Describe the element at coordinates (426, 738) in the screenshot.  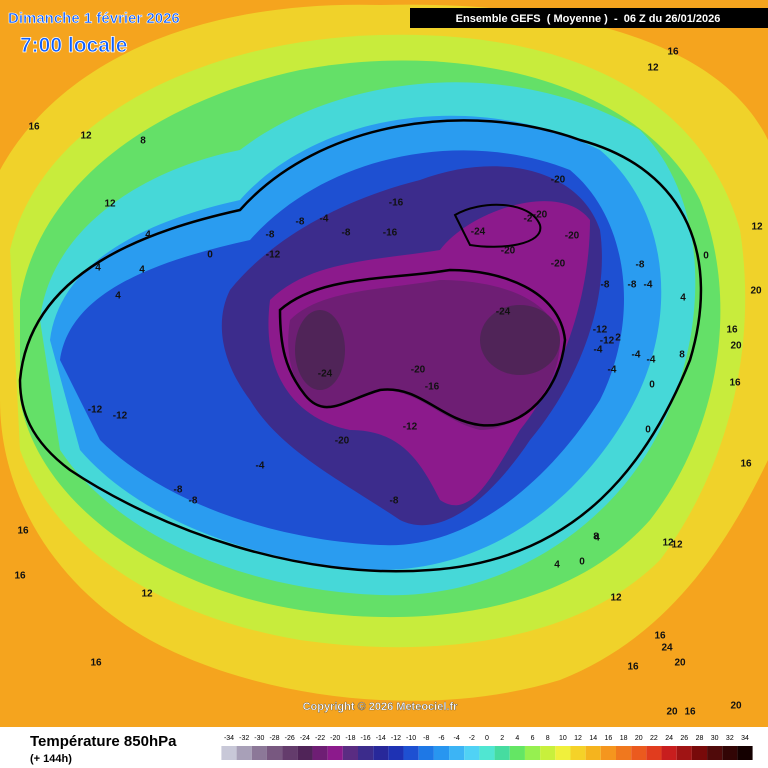
I see `scale-label: -8` at that location.